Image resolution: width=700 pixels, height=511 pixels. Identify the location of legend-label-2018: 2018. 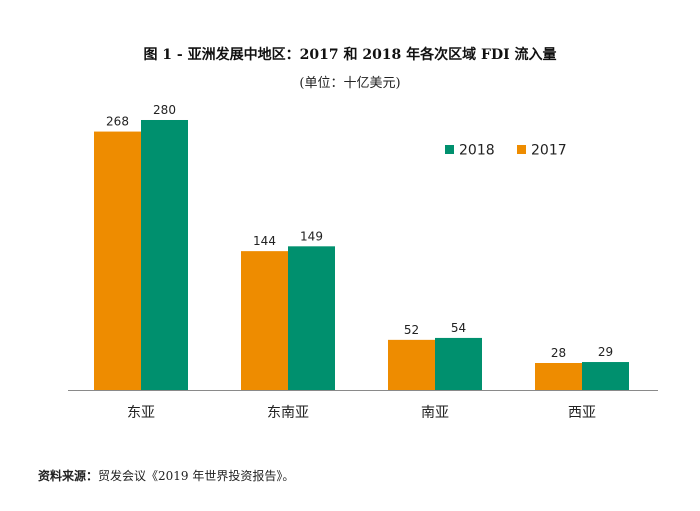
(477, 151).